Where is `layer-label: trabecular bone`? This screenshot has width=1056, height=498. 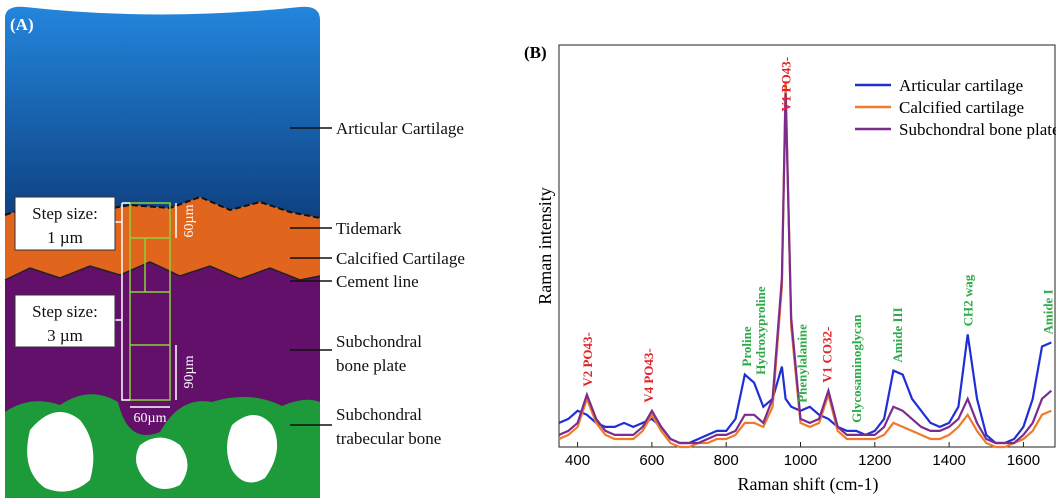 layer-label: trabecular bone is located at coordinates (388, 438).